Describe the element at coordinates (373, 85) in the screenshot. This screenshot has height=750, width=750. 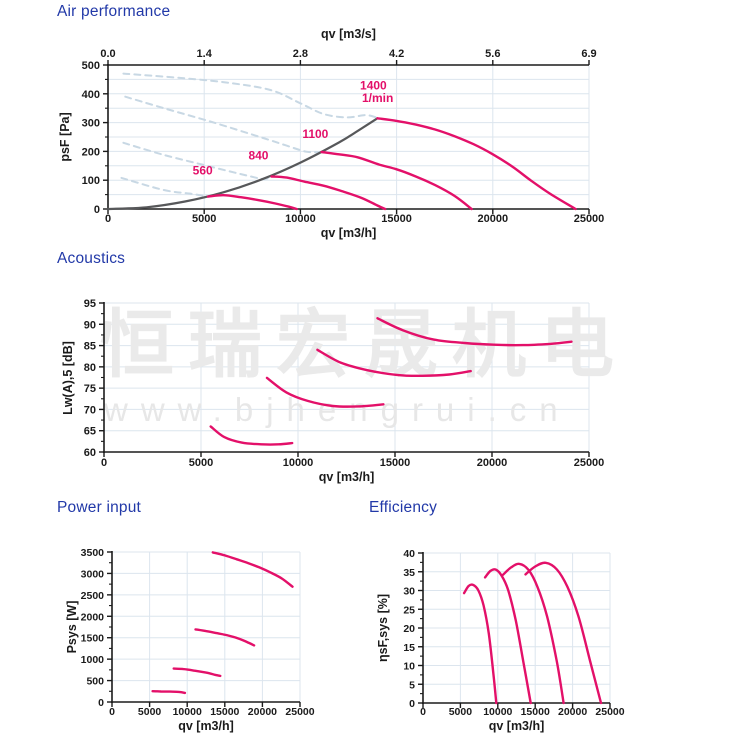
I see `curve-label: 1400` at that location.